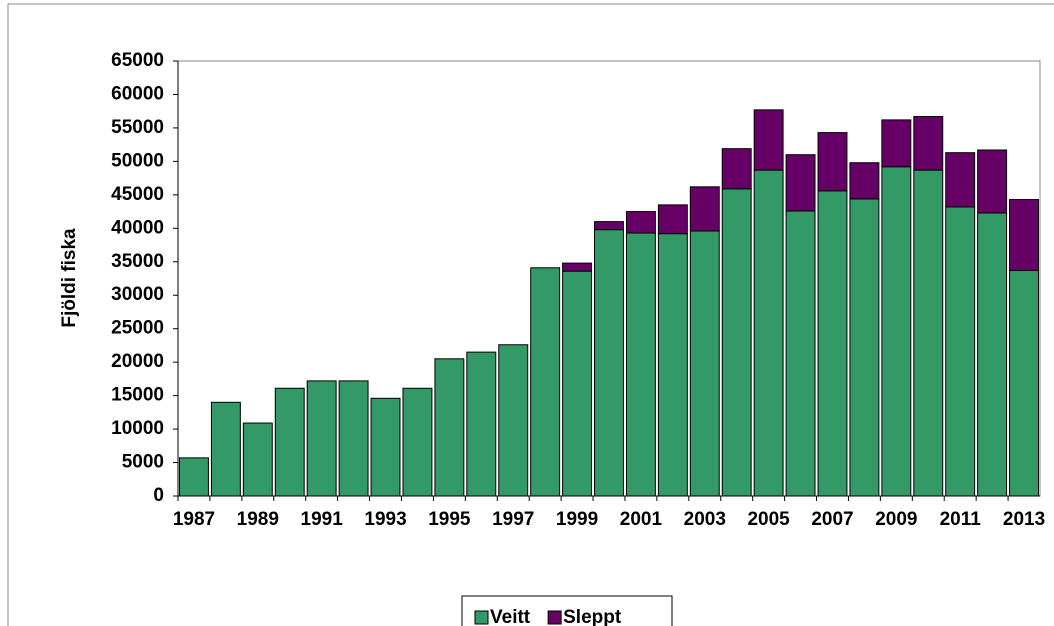 The image size is (1054, 626). What do you see at coordinates (137, 328) in the screenshot?
I see `y-tick-label: 25000` at bounding box center [137, 328].